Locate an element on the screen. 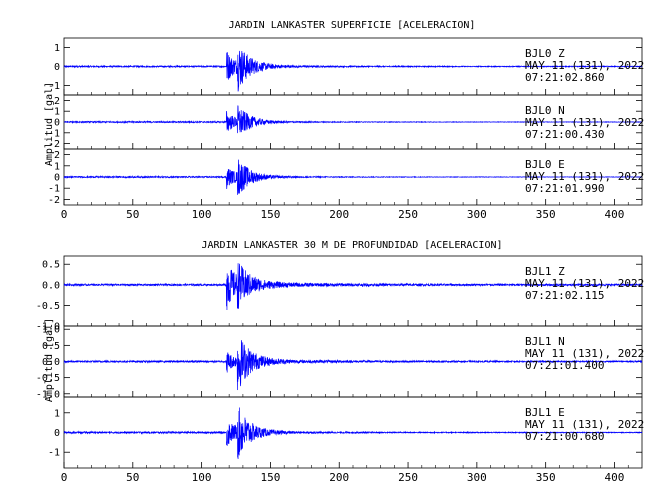 Image resolution: width=650 pixels, height=500 pixels. time-label: 07:21:00.680 is located at coordinates (564, 436).